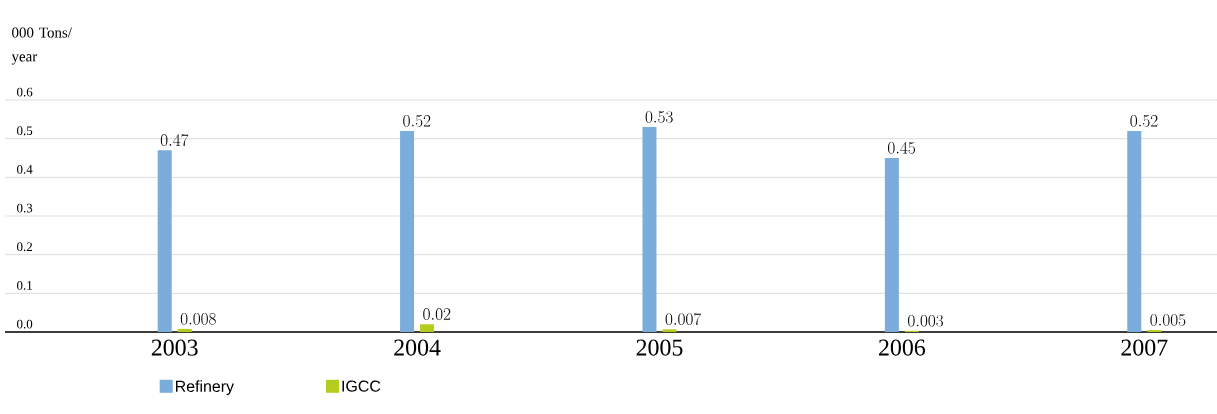 The height and width of the screenshot is (414, 1217). Describe the element at coordinates (24, 247) in the screenshot. I see `y-tick-label: 0.2` at that location.